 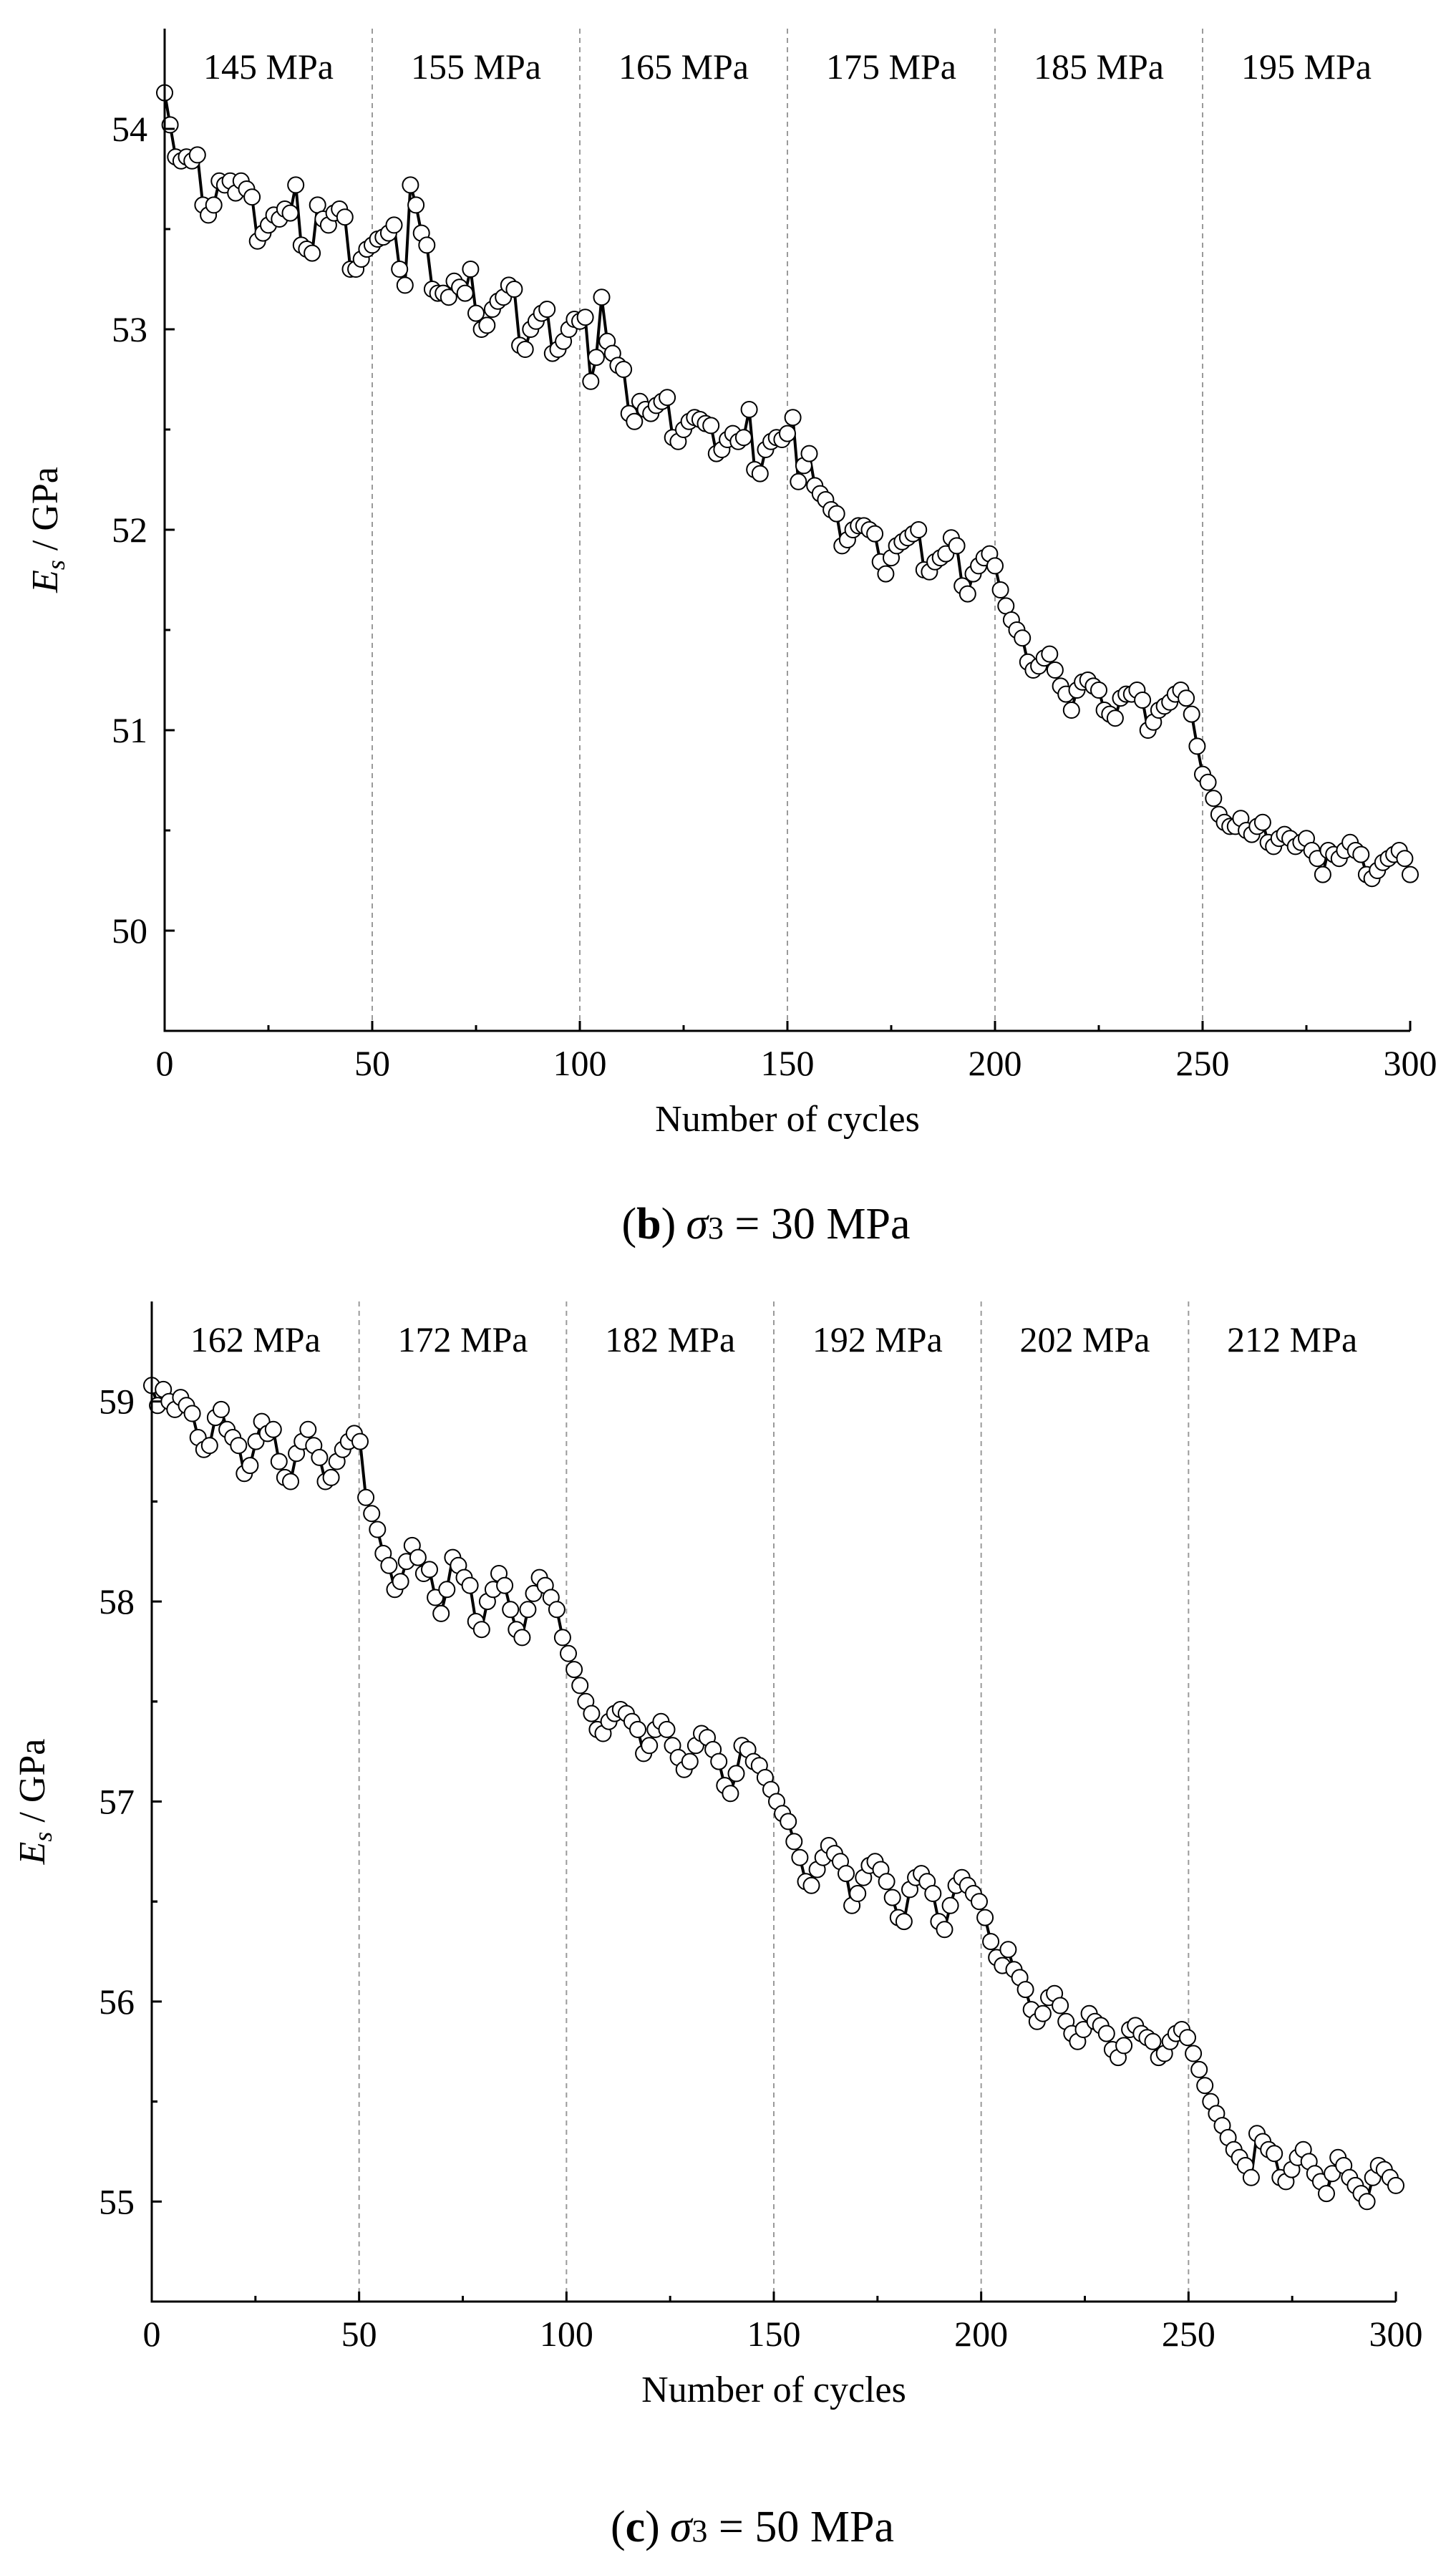 What do you see at coordinates (752, 2527) in the screenshot?
I see `panel-c-caption: (c) σ3 = 50 MPa` at bounding box center [752, 2527].